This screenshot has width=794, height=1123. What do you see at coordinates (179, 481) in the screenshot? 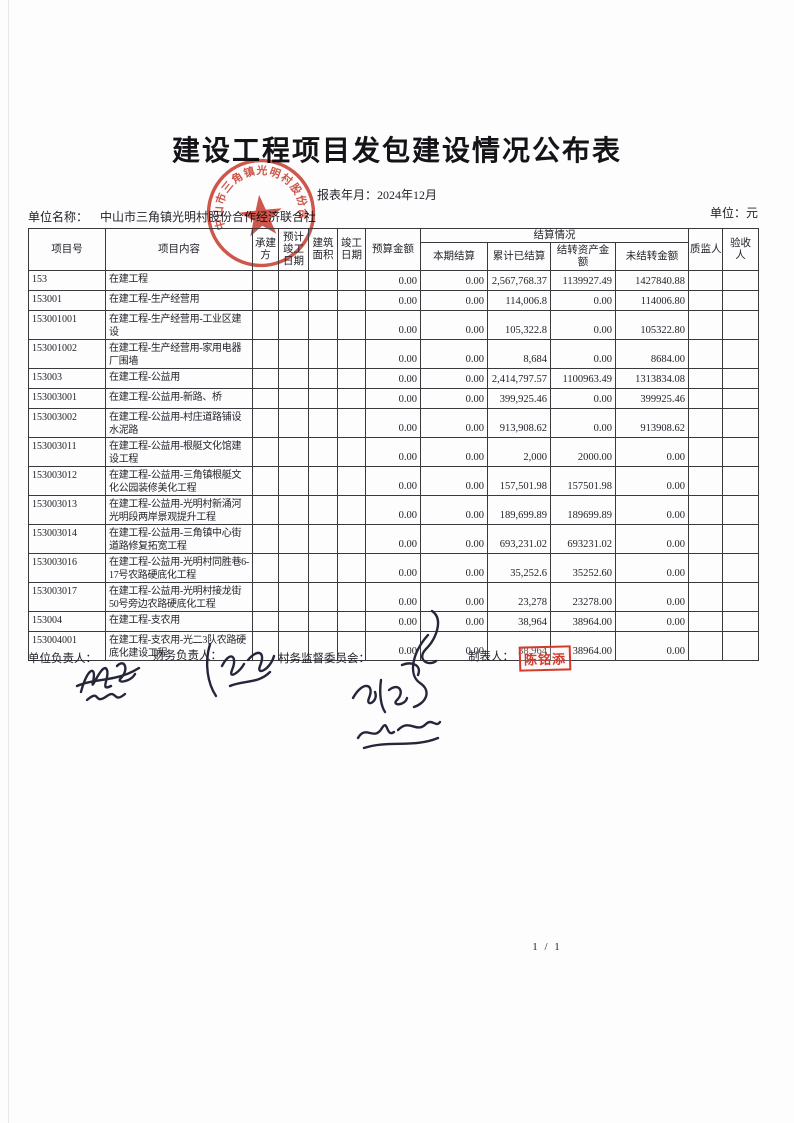
I see `cell-project-content: 在建工程-公益用-三角镇根艇文化公园装修美化工程` at bounding box center [179, 481].